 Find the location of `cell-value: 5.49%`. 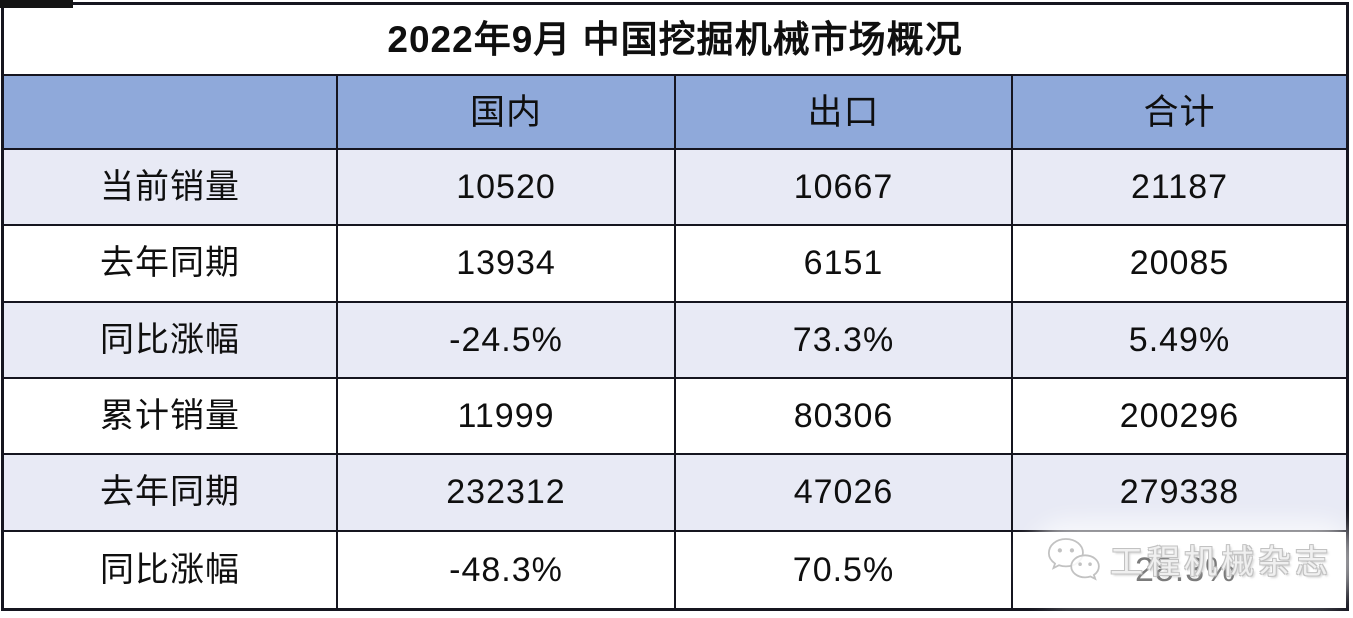

cell-value: 5.49% is located at coordinates (1179, 340).